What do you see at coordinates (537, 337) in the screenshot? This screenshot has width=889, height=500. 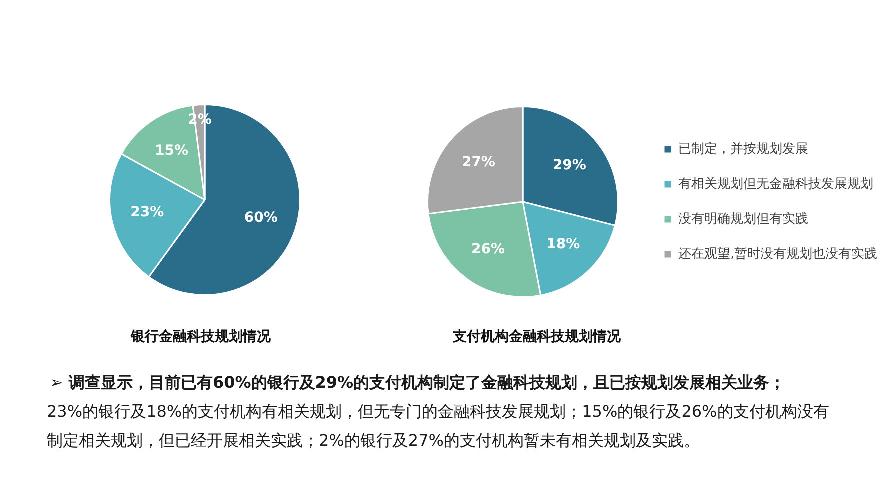 I see `text: 支付机构金融科技规划情况` at bounding box center [537, 337].